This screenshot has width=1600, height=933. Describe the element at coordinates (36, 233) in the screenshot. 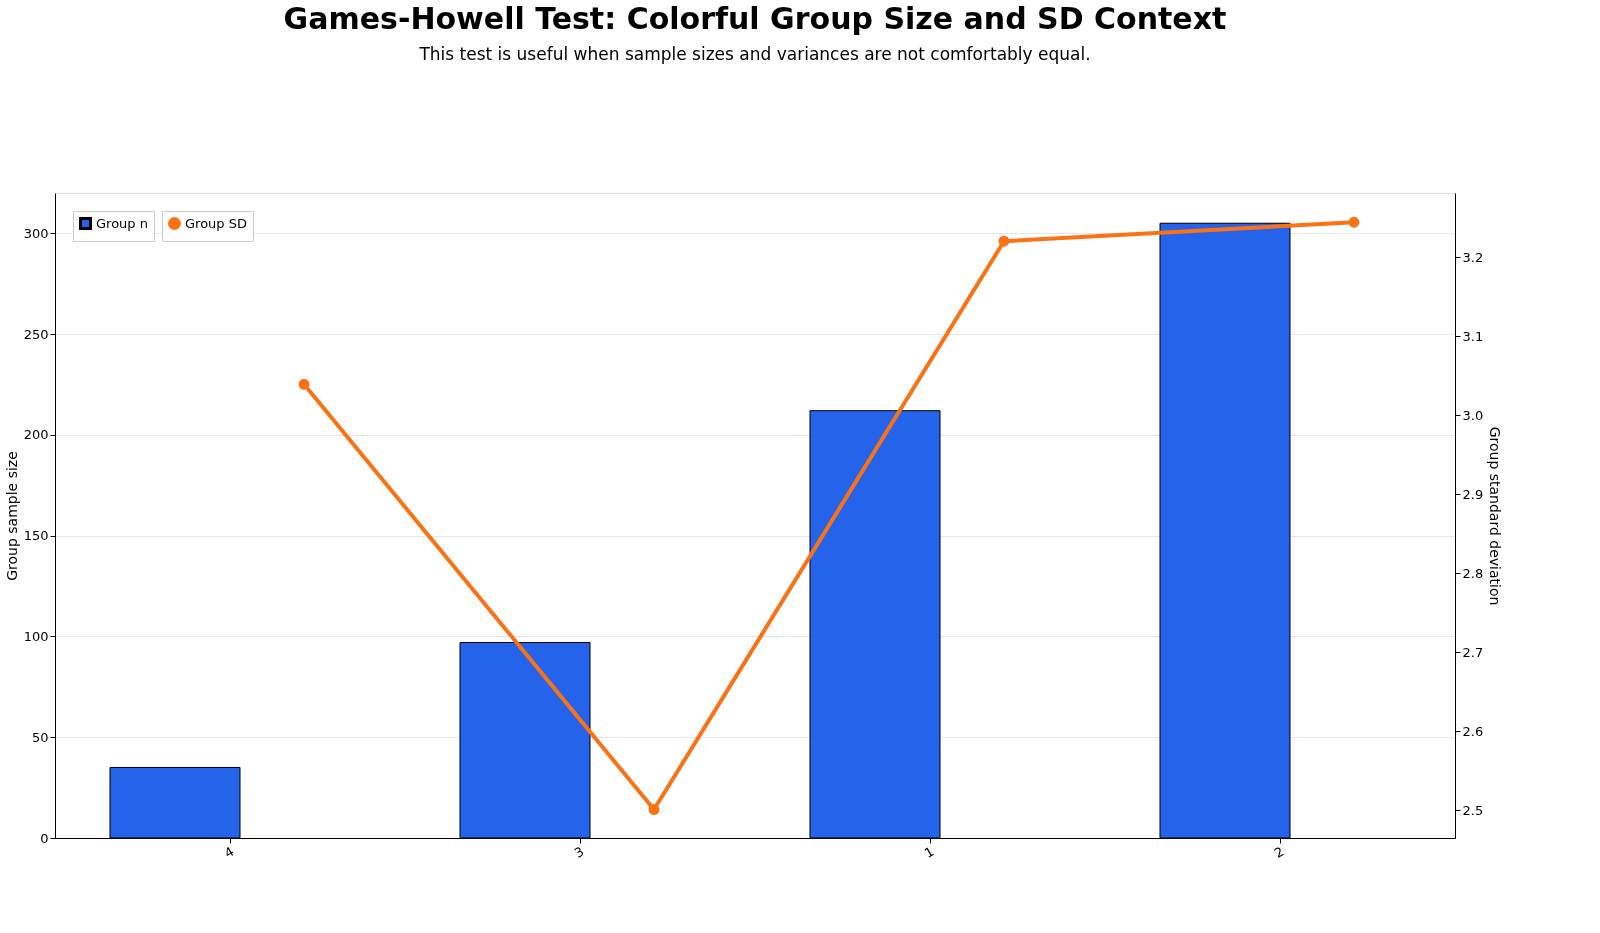

I see `y-tick-label: 300` at that location.